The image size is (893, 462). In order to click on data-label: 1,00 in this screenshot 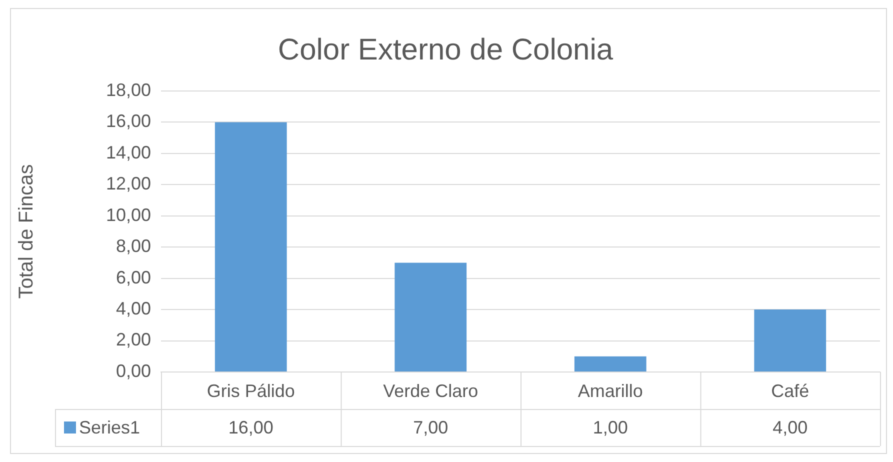, I will do `click(610, 427)`.